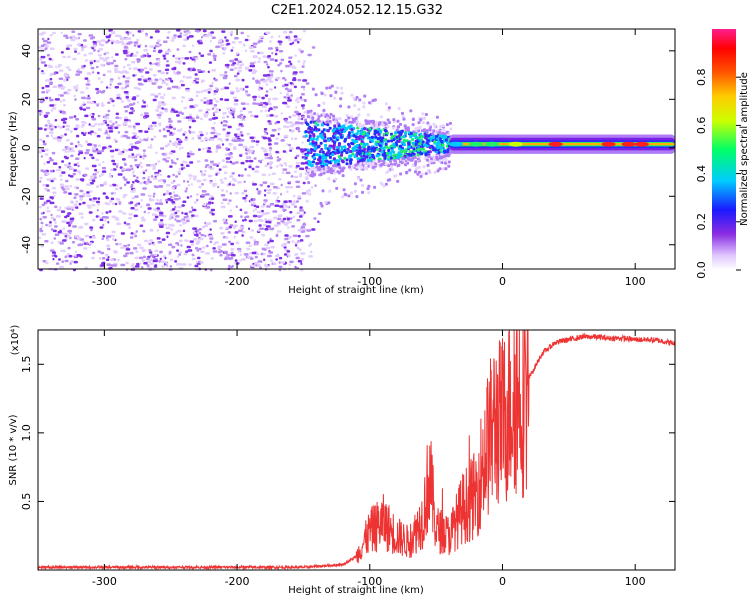 This screenshot has width=750, height=600. I want to click on x-tick-label: 0, so click(502, 281).